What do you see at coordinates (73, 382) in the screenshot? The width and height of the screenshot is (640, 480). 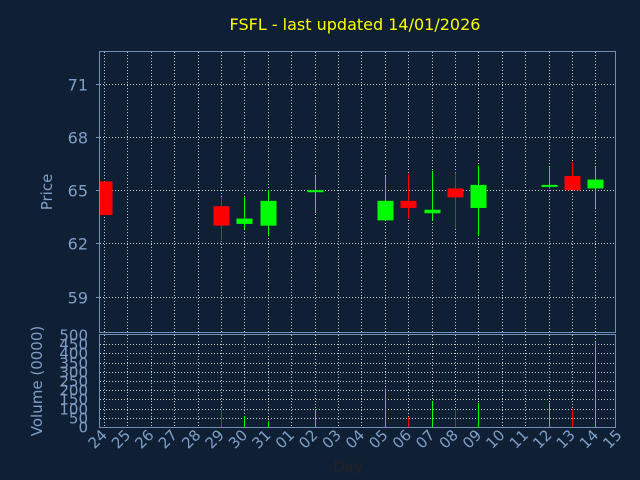 I see `volume-y-tick-label: 250` at bounding box center [73, 382].